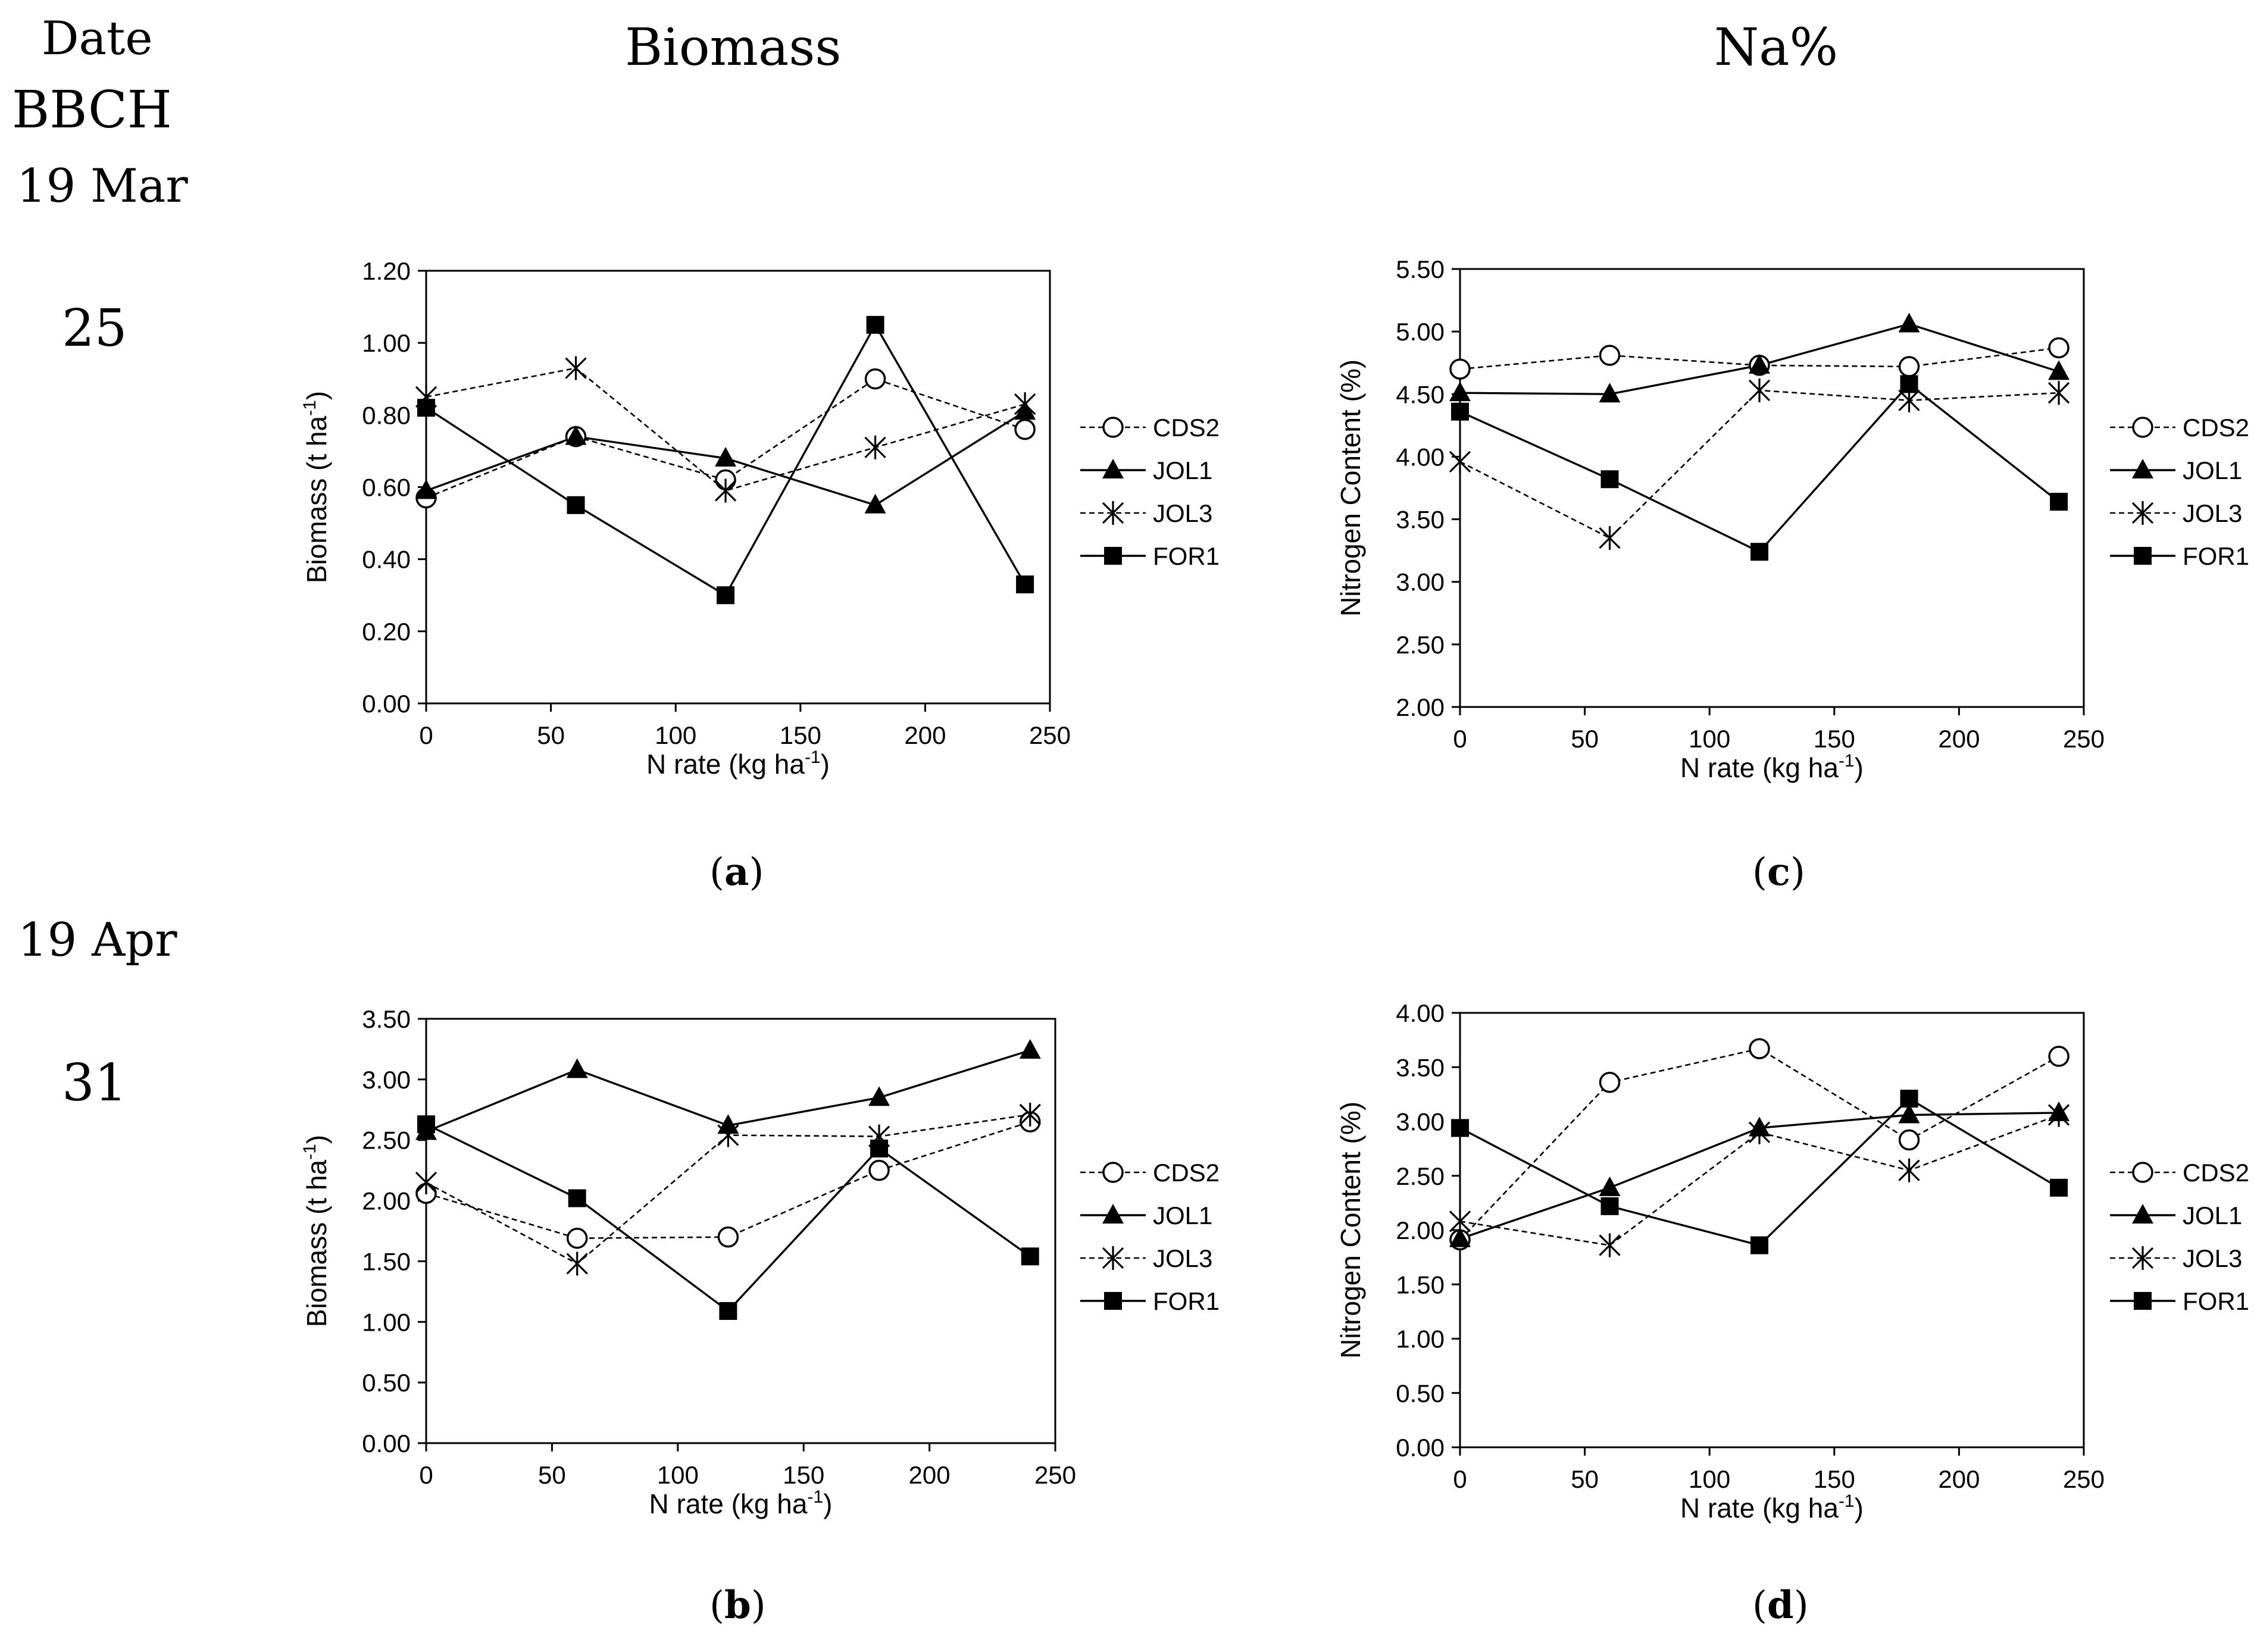  What do you see at coordinates (1778, 872) in the screenshot?
I see `panel-label-c-letter: c` at bounding box center [1778, 872].